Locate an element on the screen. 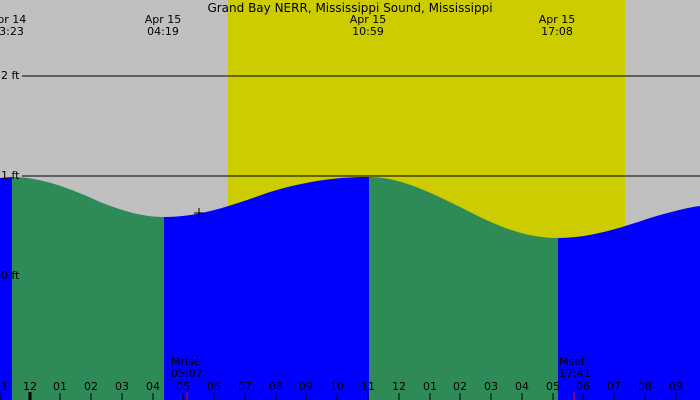 Image resolution: width=700 pixels, height=400 pixels. event-label-0: Apr 14 23:23 is located at coordinates (19, 26).